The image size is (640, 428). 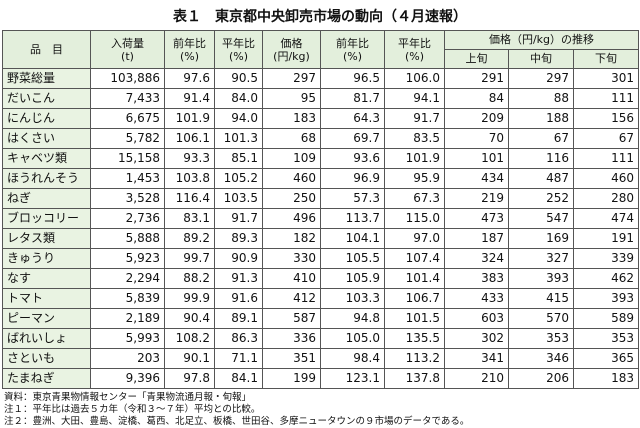 What do you see at coordinates (606, 218) in the screenshot?
I see `cell: 474` at bounding box center [606, 218].